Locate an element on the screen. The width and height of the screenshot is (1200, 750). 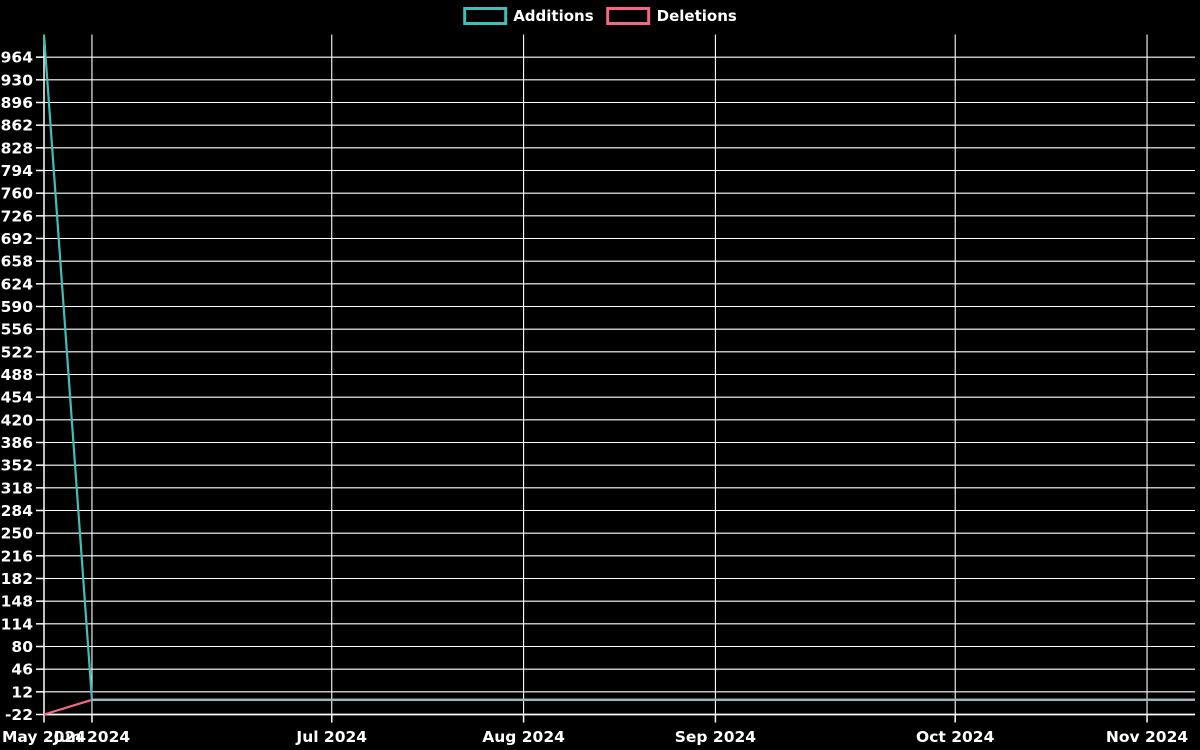
x-tick-label: Aug 2024 is located at coordinates (523, 737).